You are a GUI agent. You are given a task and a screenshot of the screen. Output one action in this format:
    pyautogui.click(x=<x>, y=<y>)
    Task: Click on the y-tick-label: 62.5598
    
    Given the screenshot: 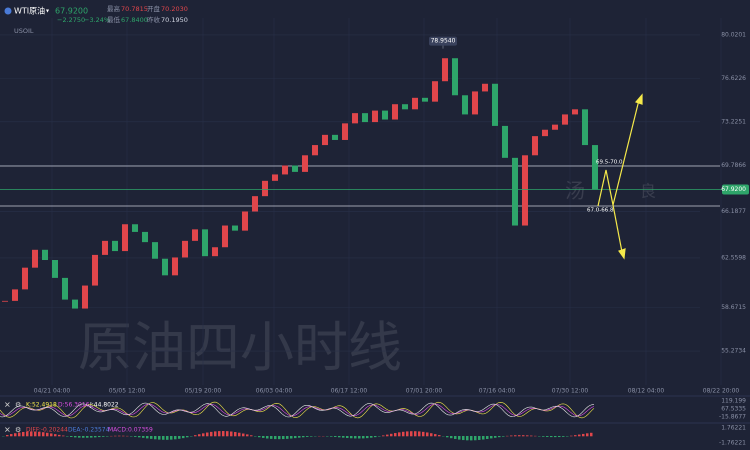 What is the action you would take?
    pyautogui.click(x=733, y=257)
    